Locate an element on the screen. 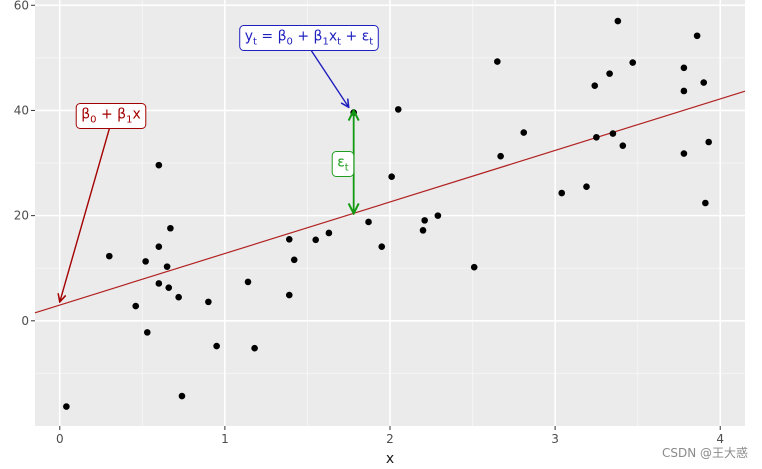 The image size is (762, 469). x-axis-title: x is located at coordinates (390, 459).